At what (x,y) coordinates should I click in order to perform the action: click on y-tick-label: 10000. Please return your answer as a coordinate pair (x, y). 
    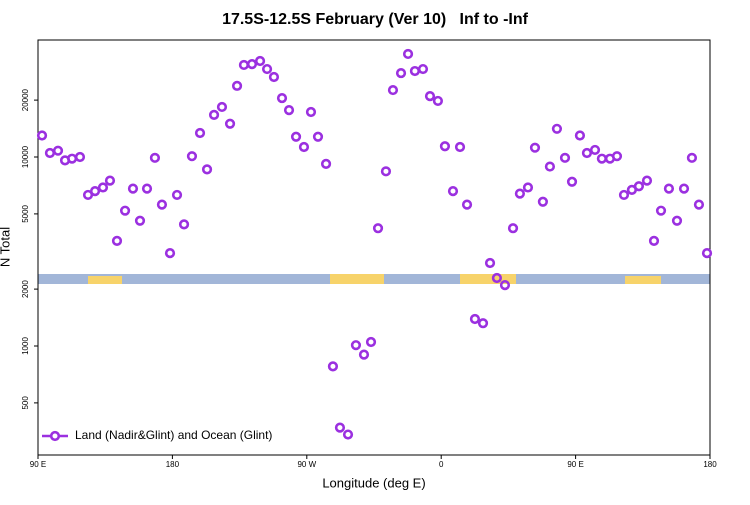
    Looking at the image, I should click on (25, 156).